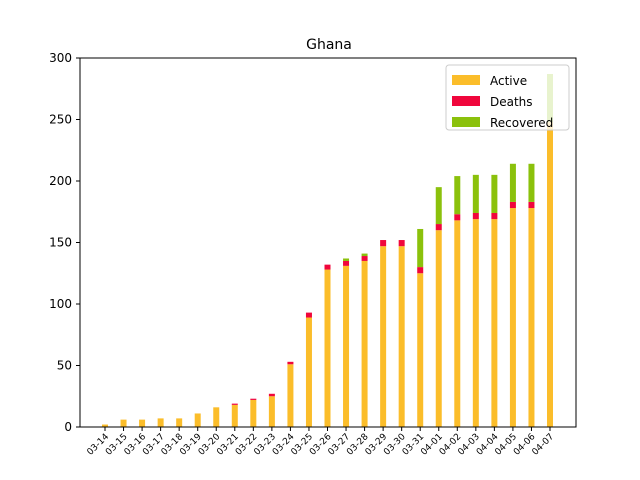  What do you see at coordinates (544, 445) in the screenshot?
I see `x-tick-label: 04-07` at bounding box center [544, 445].